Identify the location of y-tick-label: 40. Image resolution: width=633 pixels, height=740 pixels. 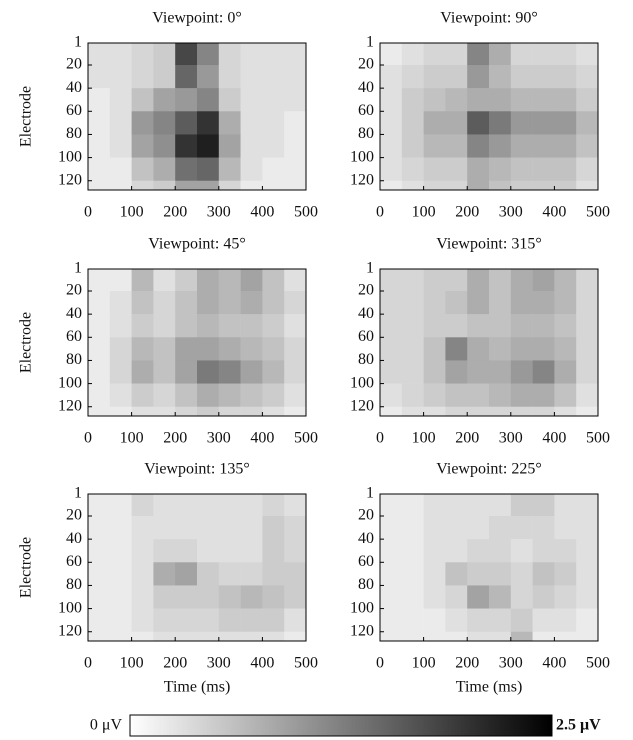
(366, 87).